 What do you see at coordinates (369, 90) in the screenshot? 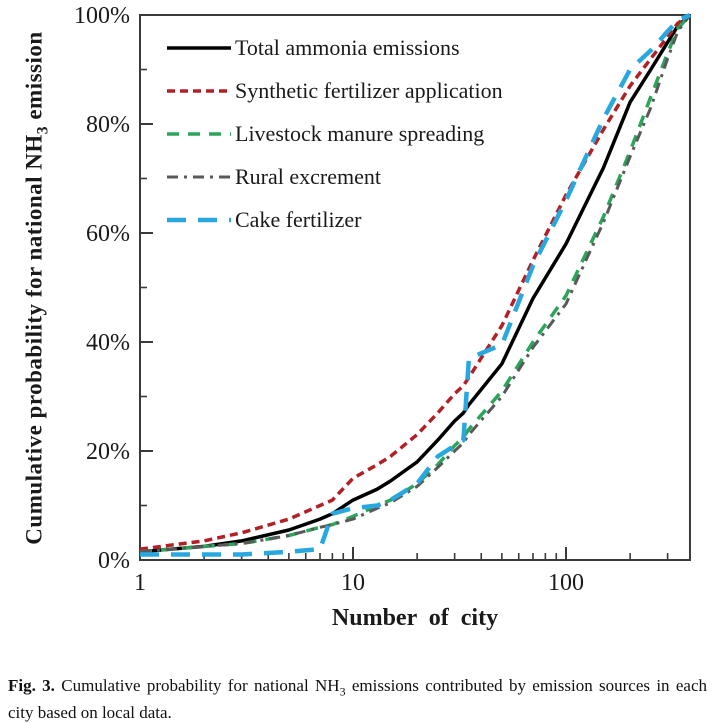
I see `legend-label: Synthetic fertilizer application` at bounding box center [369, 90].